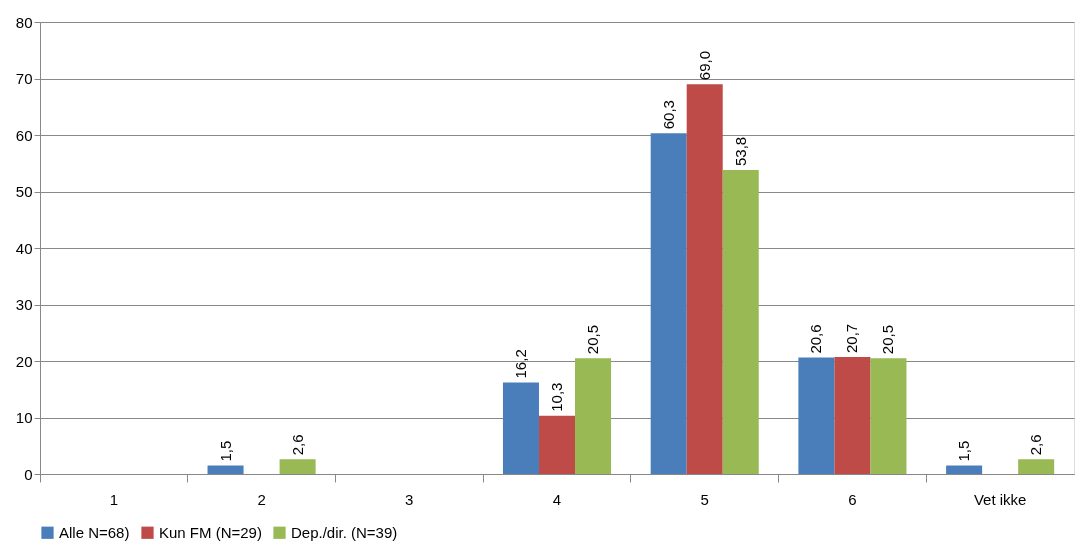 The height and width of the screenshot is (556, 1089). Describe the element at coordinates (704, 499) in the screenshot. I see `x-tick-label: 5` at that location.